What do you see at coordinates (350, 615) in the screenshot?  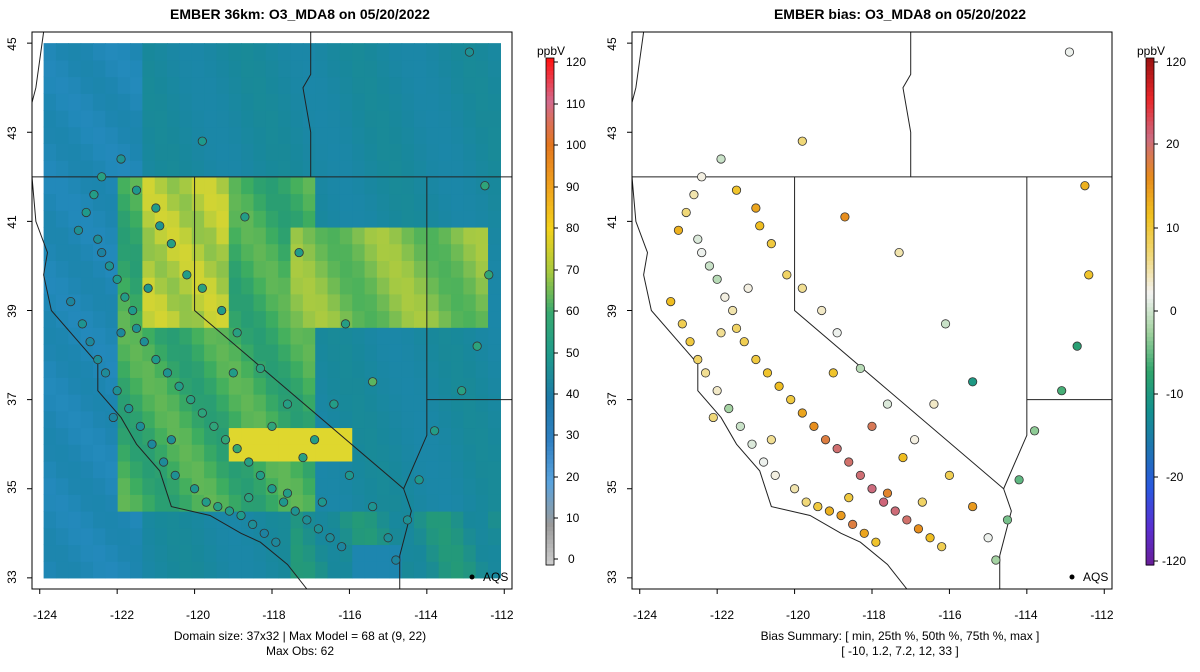 I see `x-tick--116: -116` at bounding box center [350, 615].